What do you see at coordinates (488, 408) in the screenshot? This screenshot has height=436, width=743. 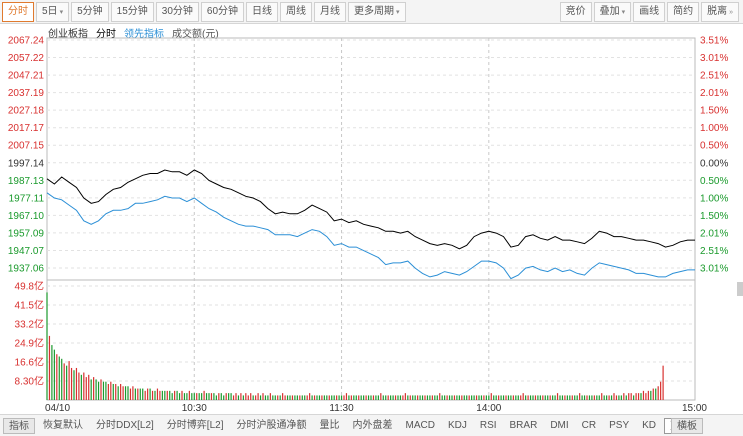 I see `time-tick-label: 14:00` at bounding box center [488, 408].